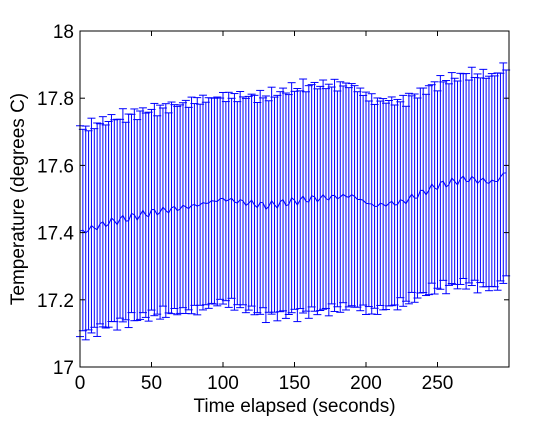  What do you see at coordinates (80, 383) in the screenshot?
I see `x-tick-label: 0` at bounding box center [80, 383].